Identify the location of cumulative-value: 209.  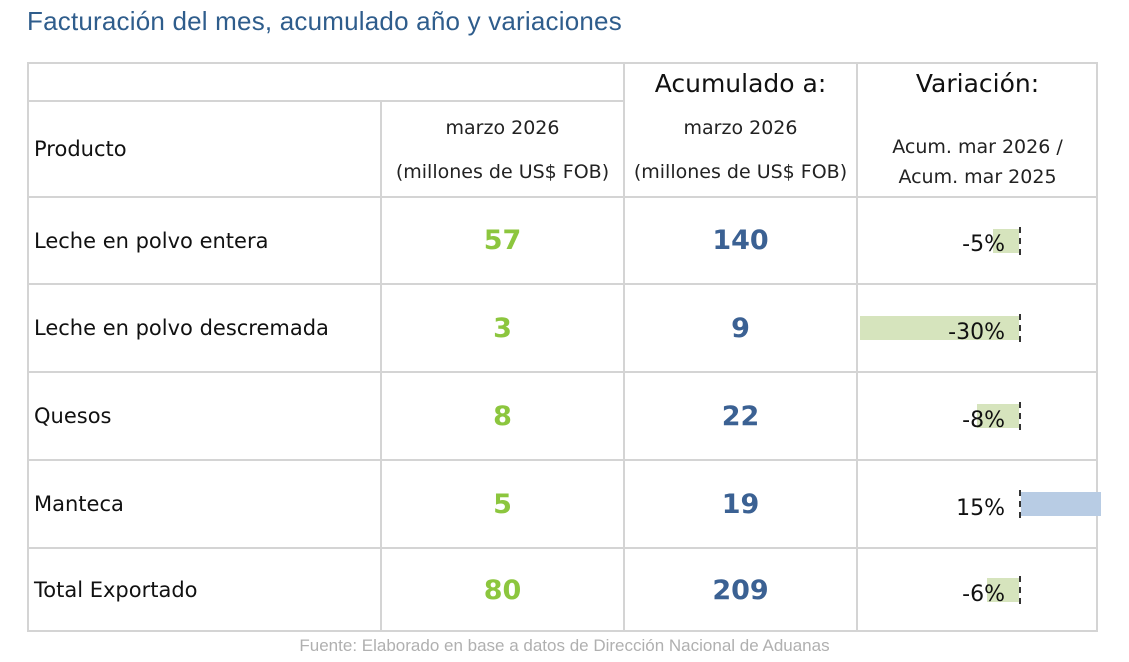
(740, 590).